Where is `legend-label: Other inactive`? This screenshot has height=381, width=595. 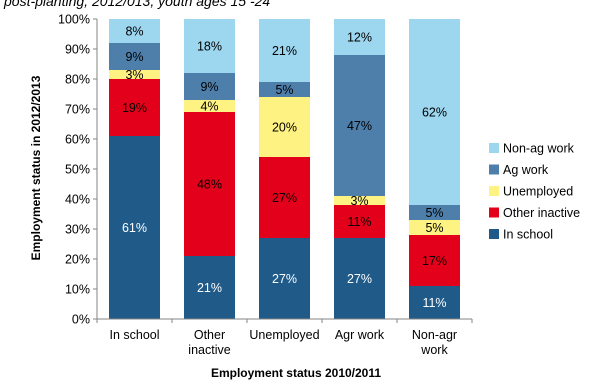
legend-label: Other inactive is located at coordinates (541, 213).